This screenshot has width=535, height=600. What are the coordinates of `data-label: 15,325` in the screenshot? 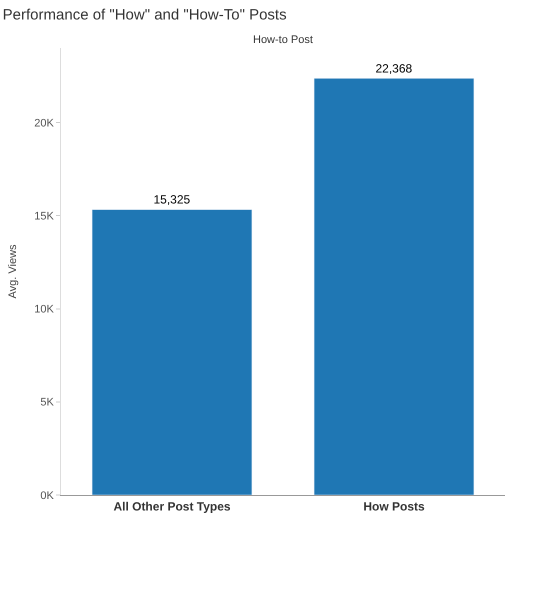 It's located at (172, 199).